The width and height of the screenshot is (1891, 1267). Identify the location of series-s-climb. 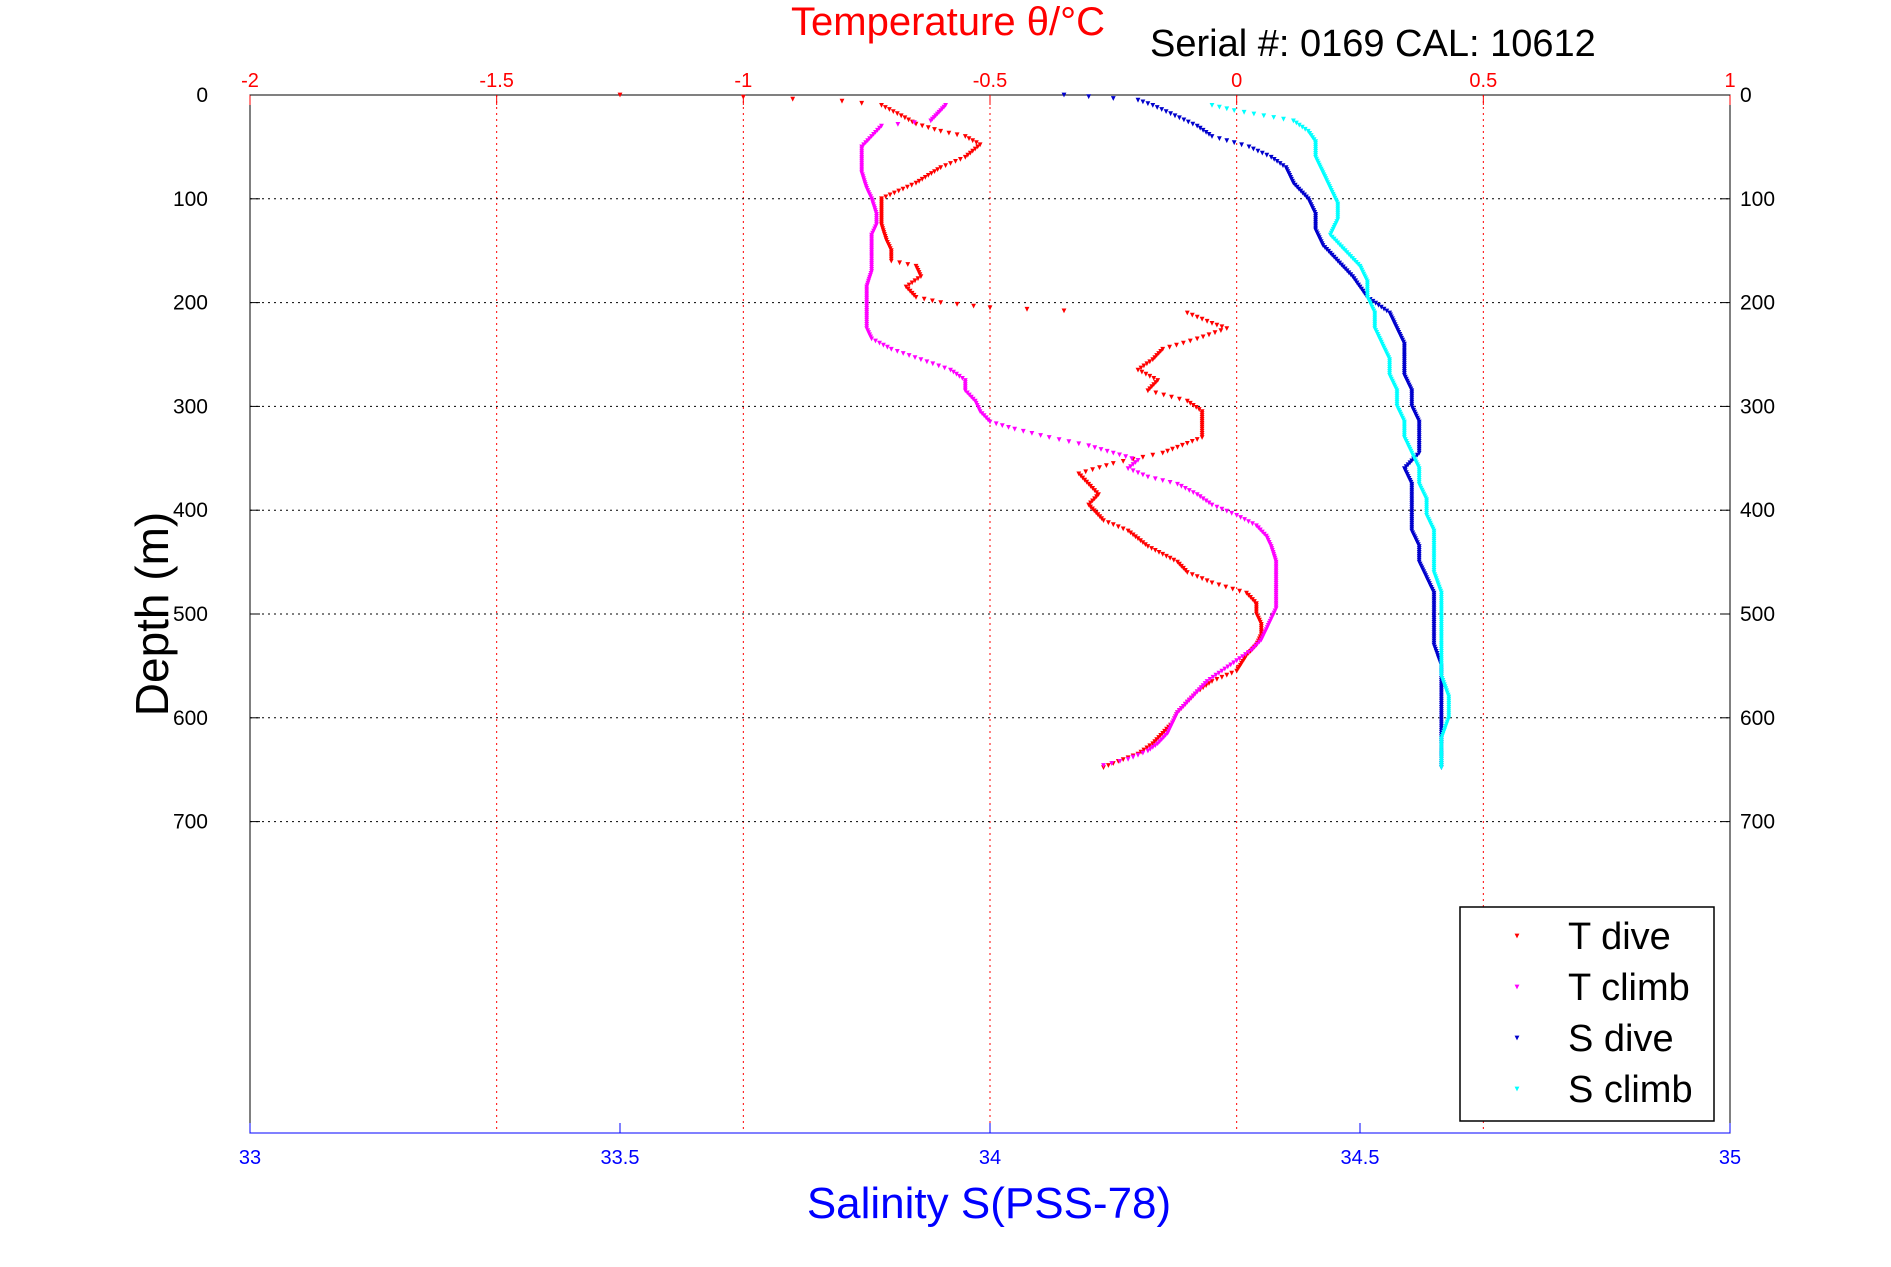
(1330, 436).